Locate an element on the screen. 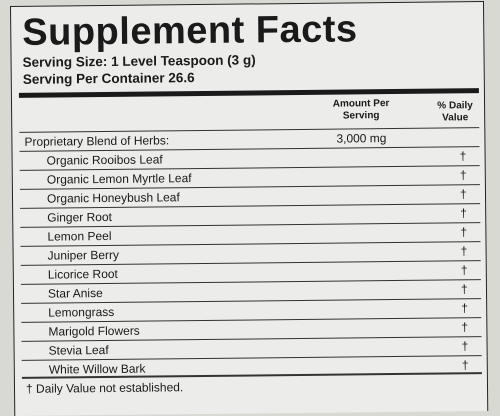 This screenshot has height=416, width=500. ingredient-name: Organic Honeybush Leaf is located at coordinates (113, 198).